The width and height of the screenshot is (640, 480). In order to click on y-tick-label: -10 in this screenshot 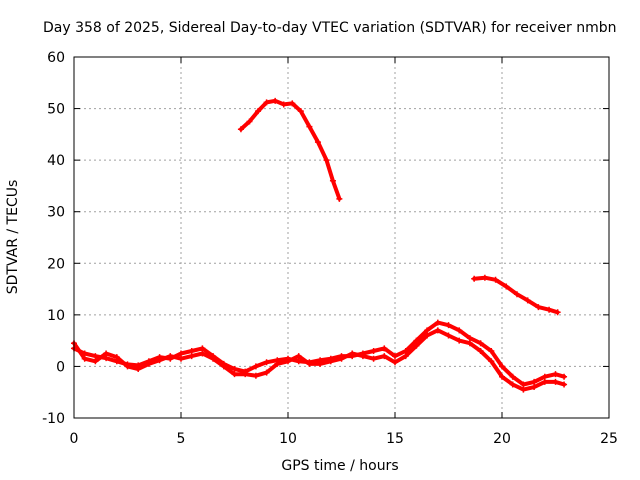, I will do `click(53, 419)`.